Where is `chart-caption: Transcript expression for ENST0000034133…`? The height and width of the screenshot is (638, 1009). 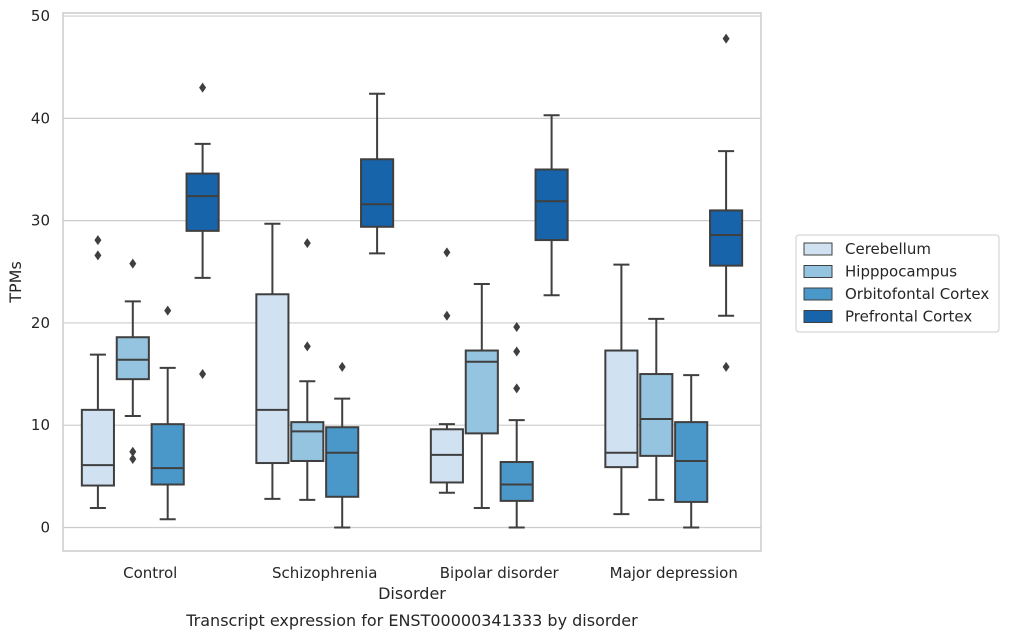
chart-caption: Transcript expression for ENST0000034133… is located at coordinates (411, 620).